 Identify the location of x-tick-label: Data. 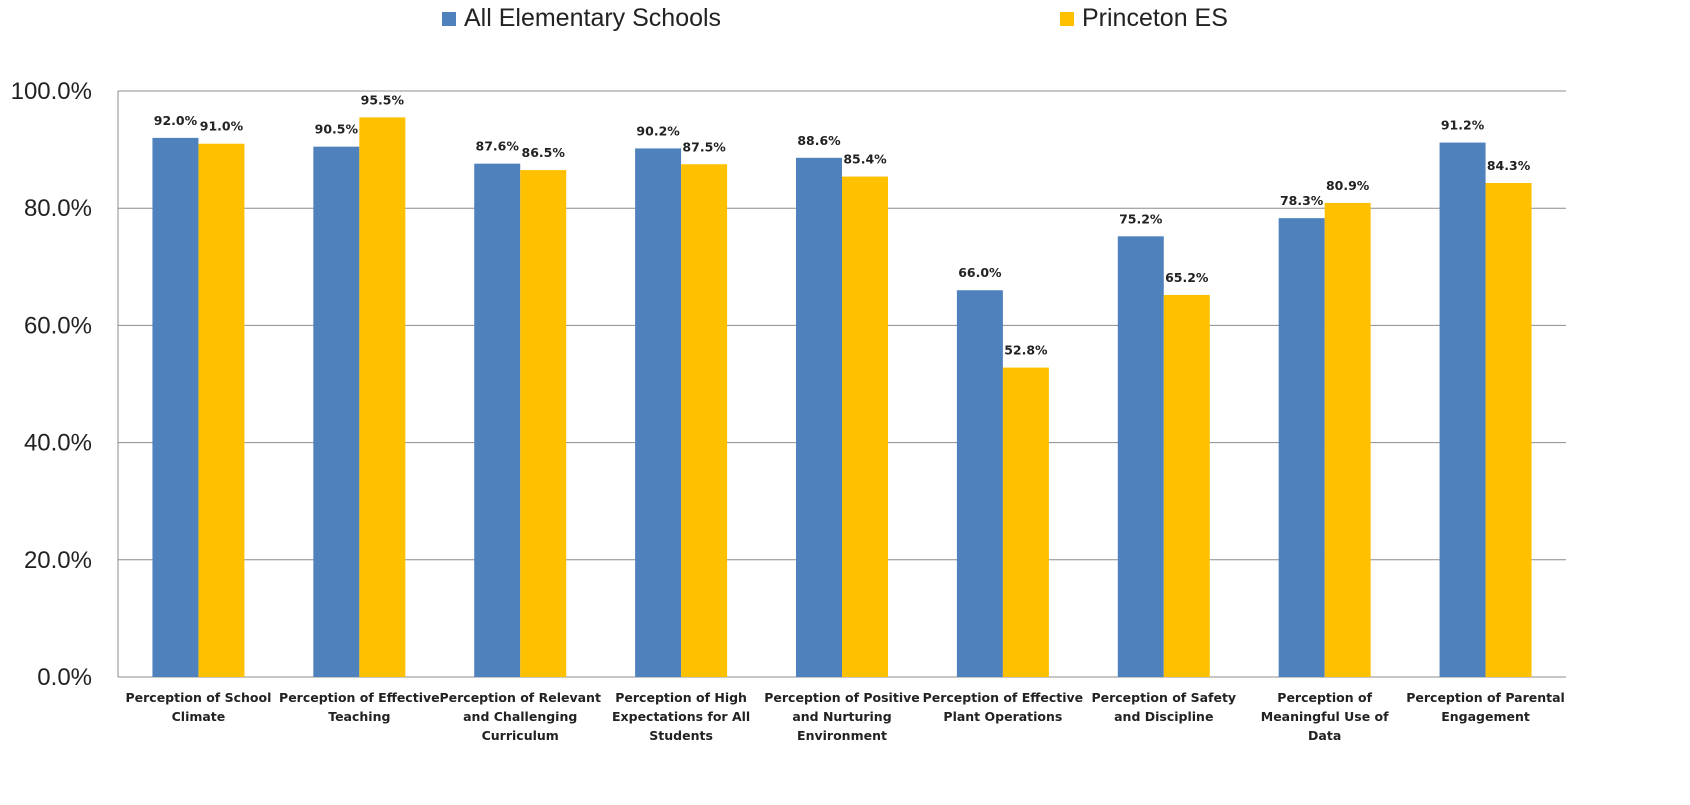
(1324, 735).